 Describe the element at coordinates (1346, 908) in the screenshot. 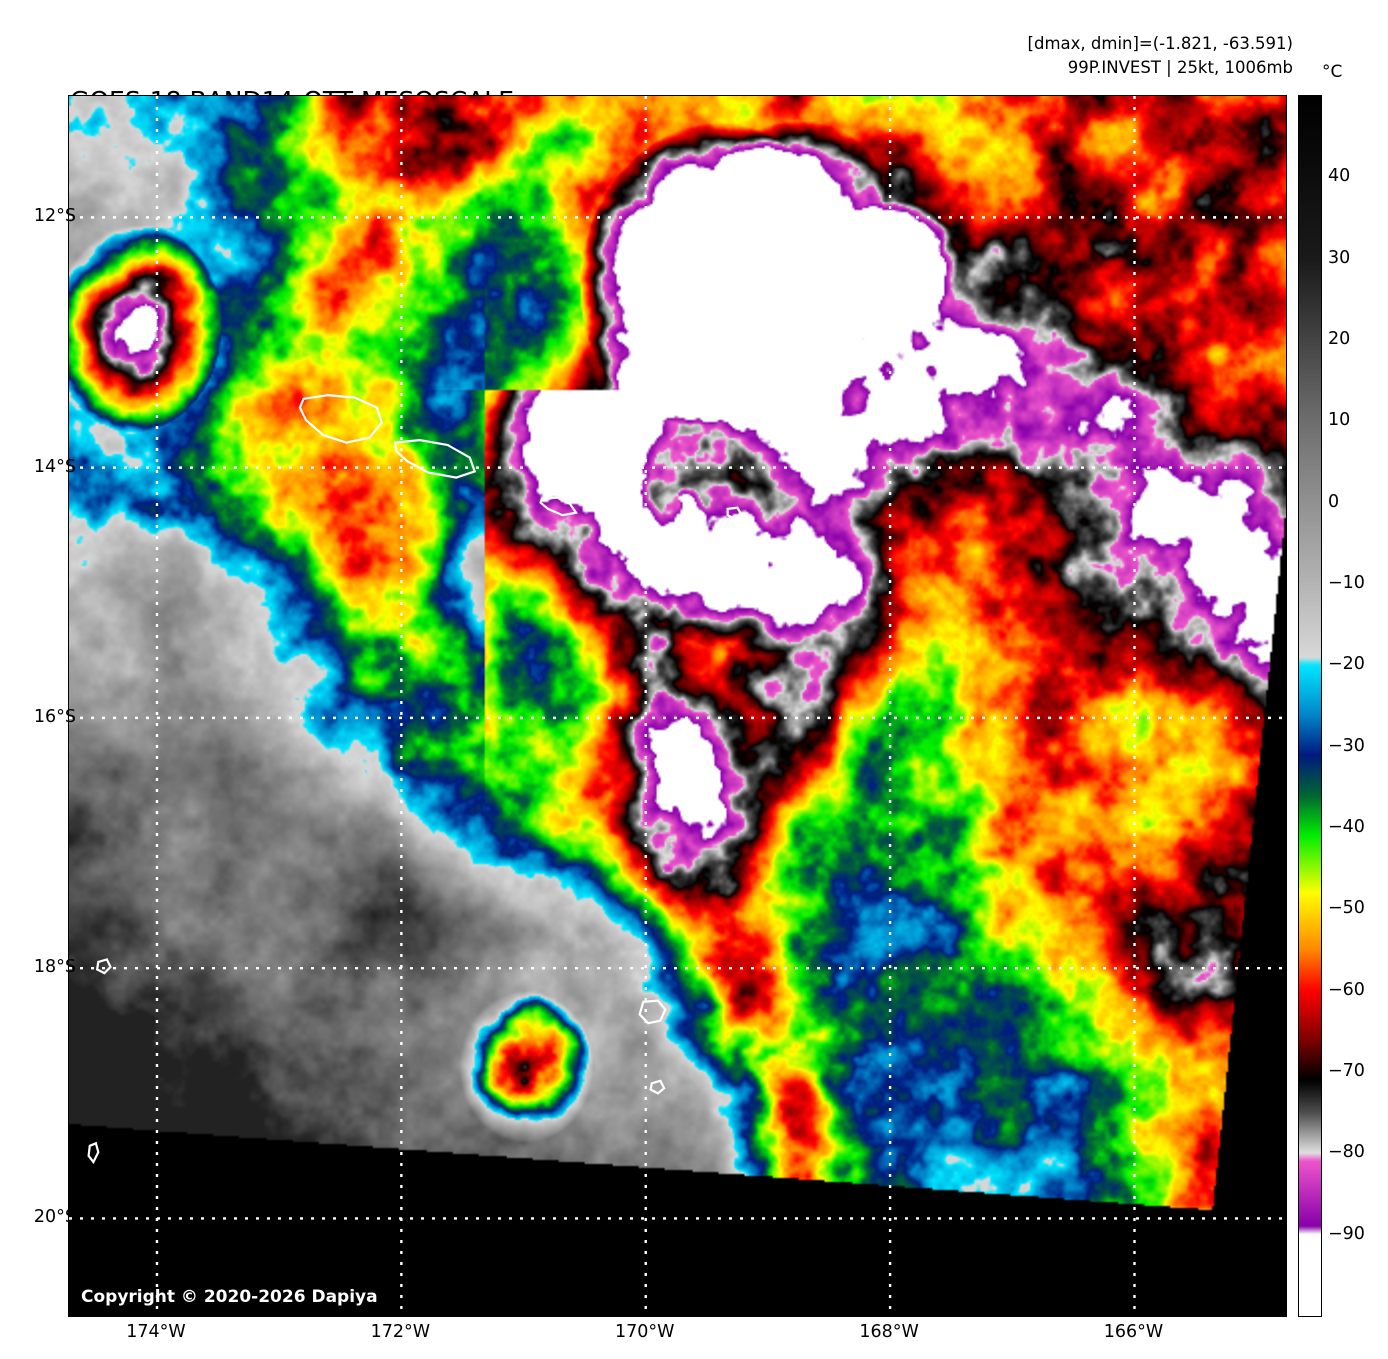

I see `colorbar-tick-9: −50` at that location.